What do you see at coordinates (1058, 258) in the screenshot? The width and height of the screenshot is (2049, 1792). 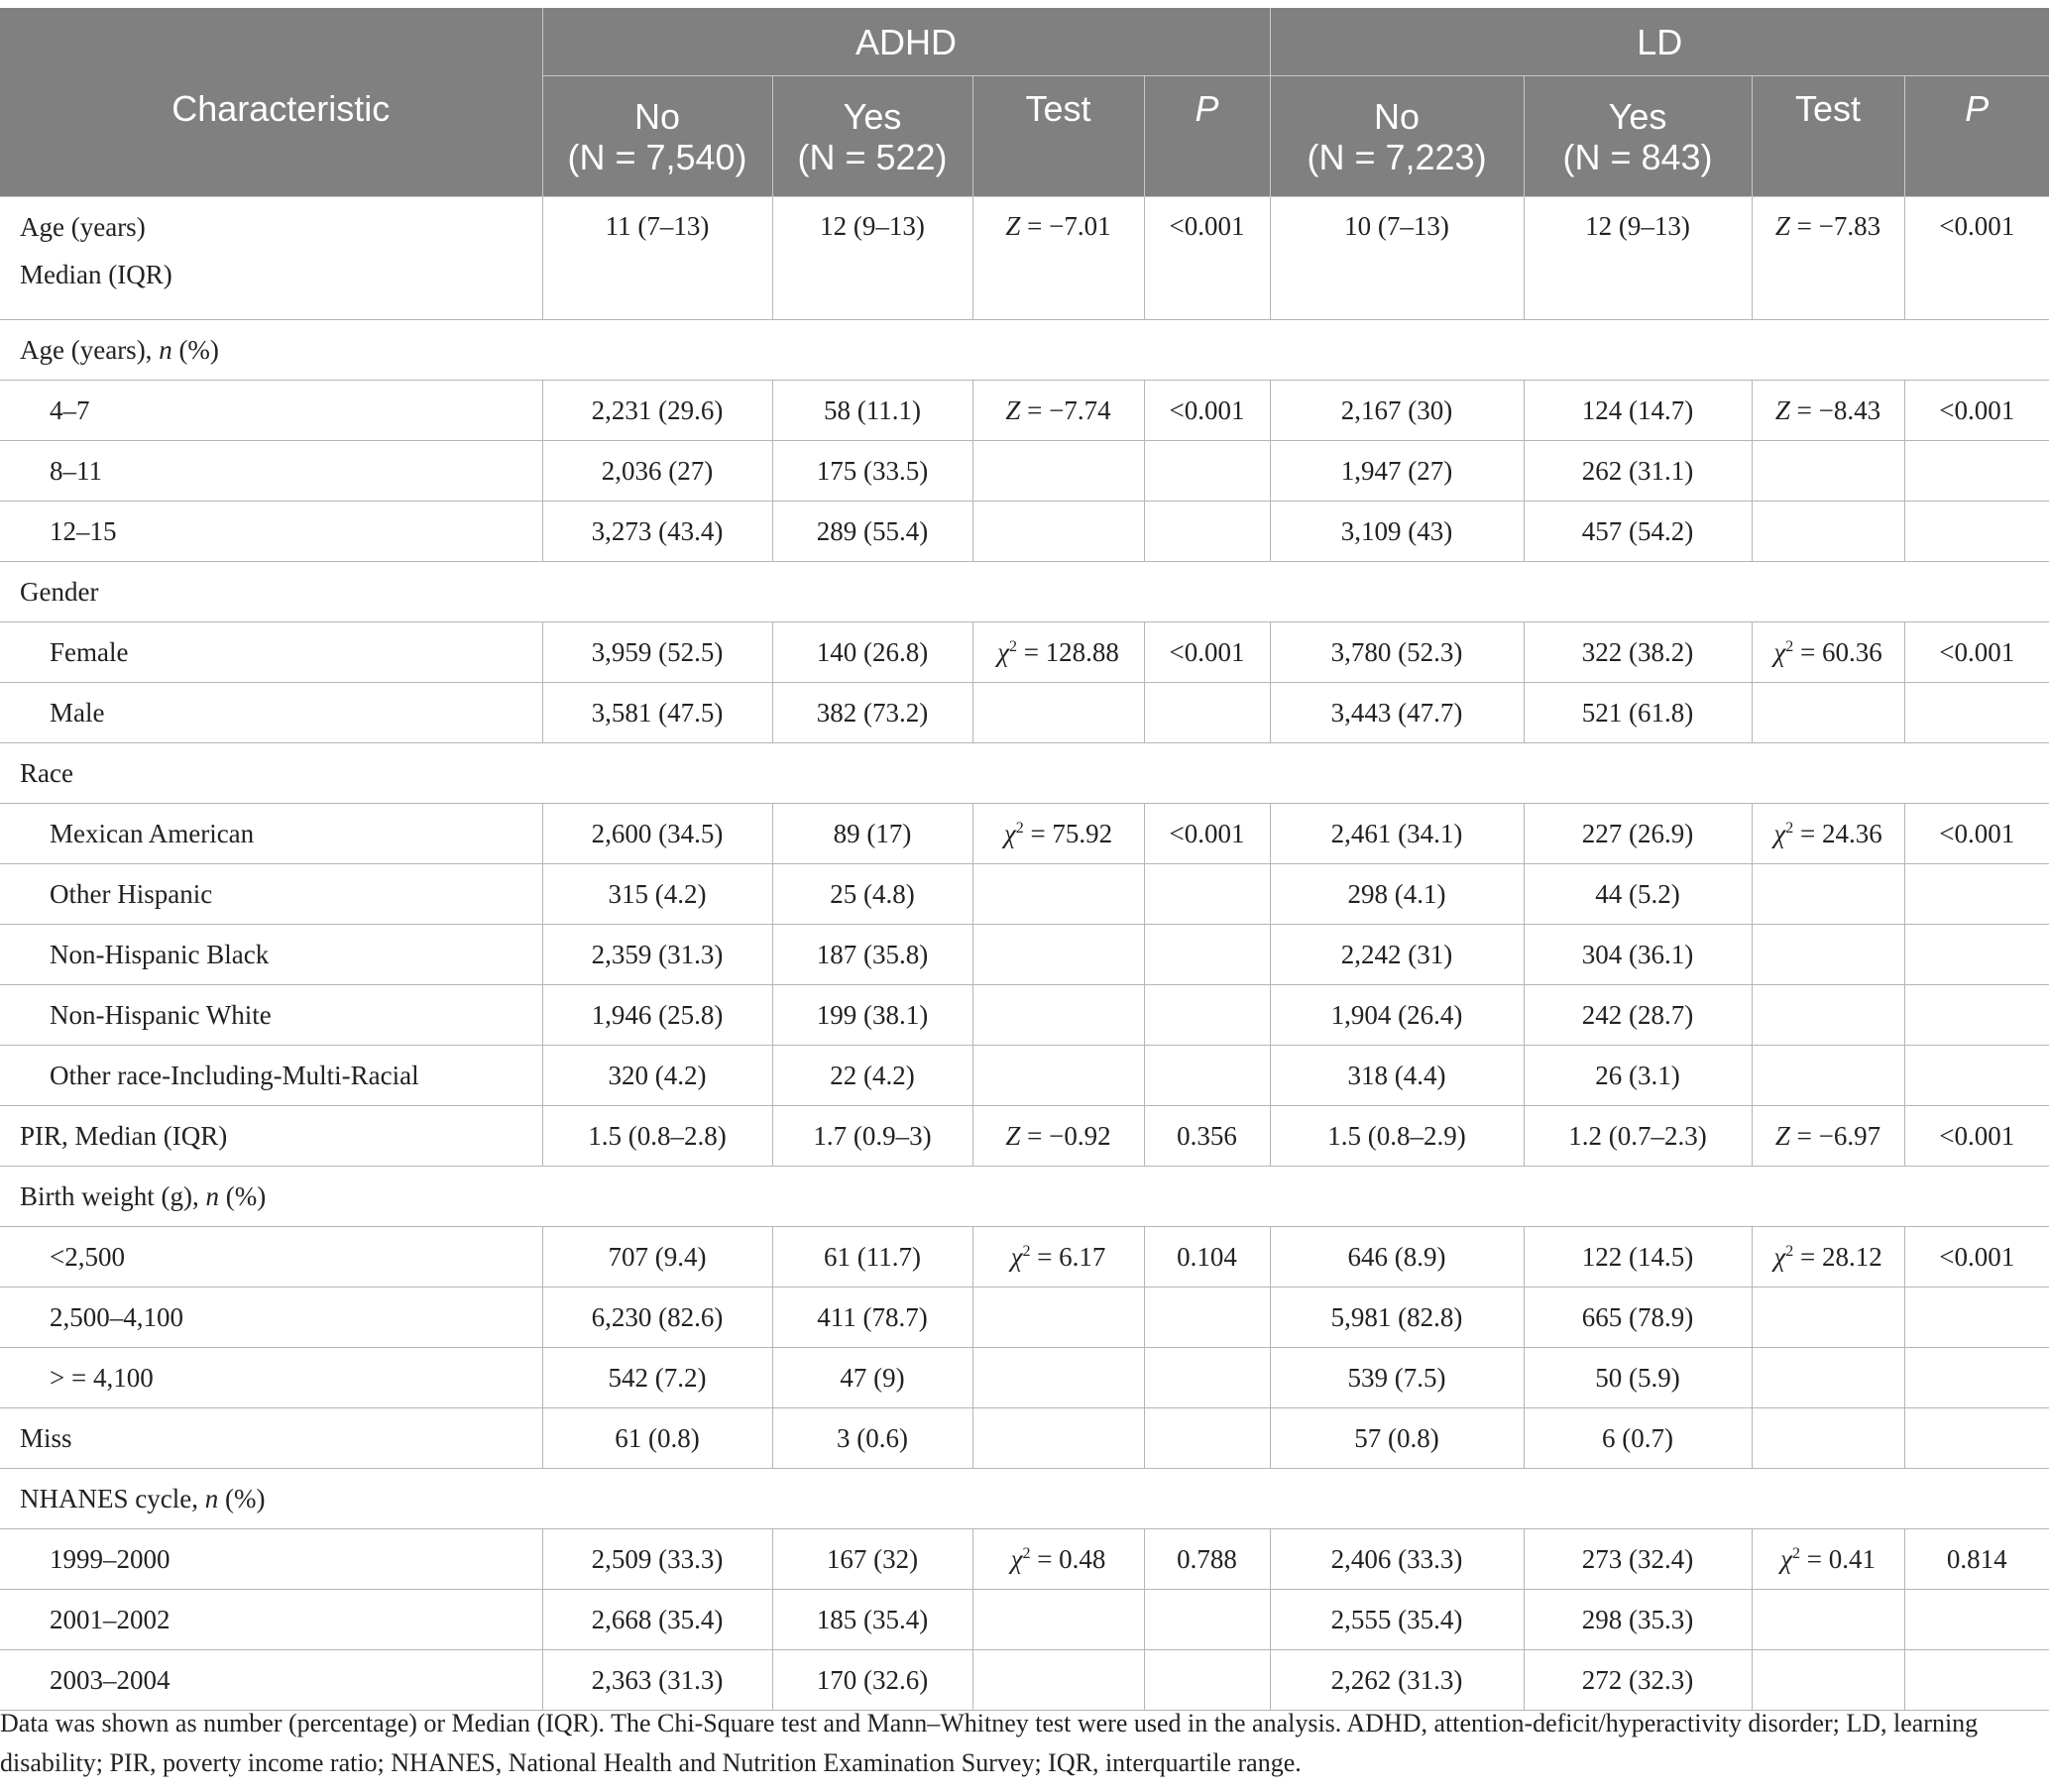 I see `cell-adhd-test: Z = −7.01` at bounding box center [1058, 258].